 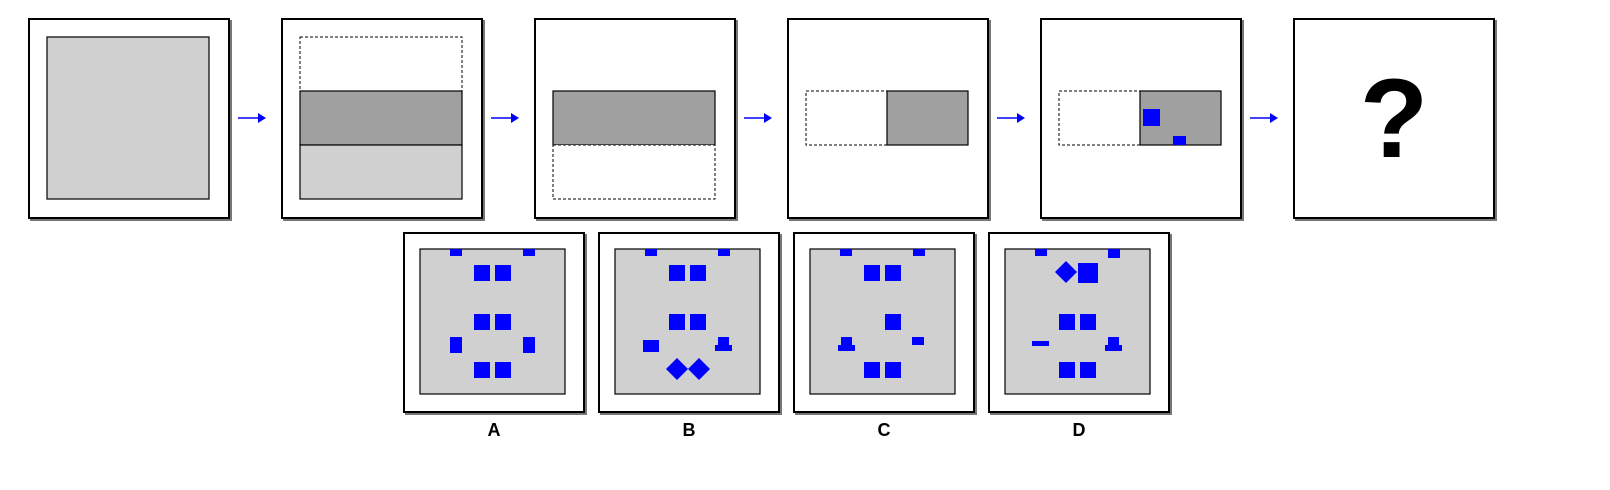 I want to click on option-b-figure, so click(x=687, y=321).